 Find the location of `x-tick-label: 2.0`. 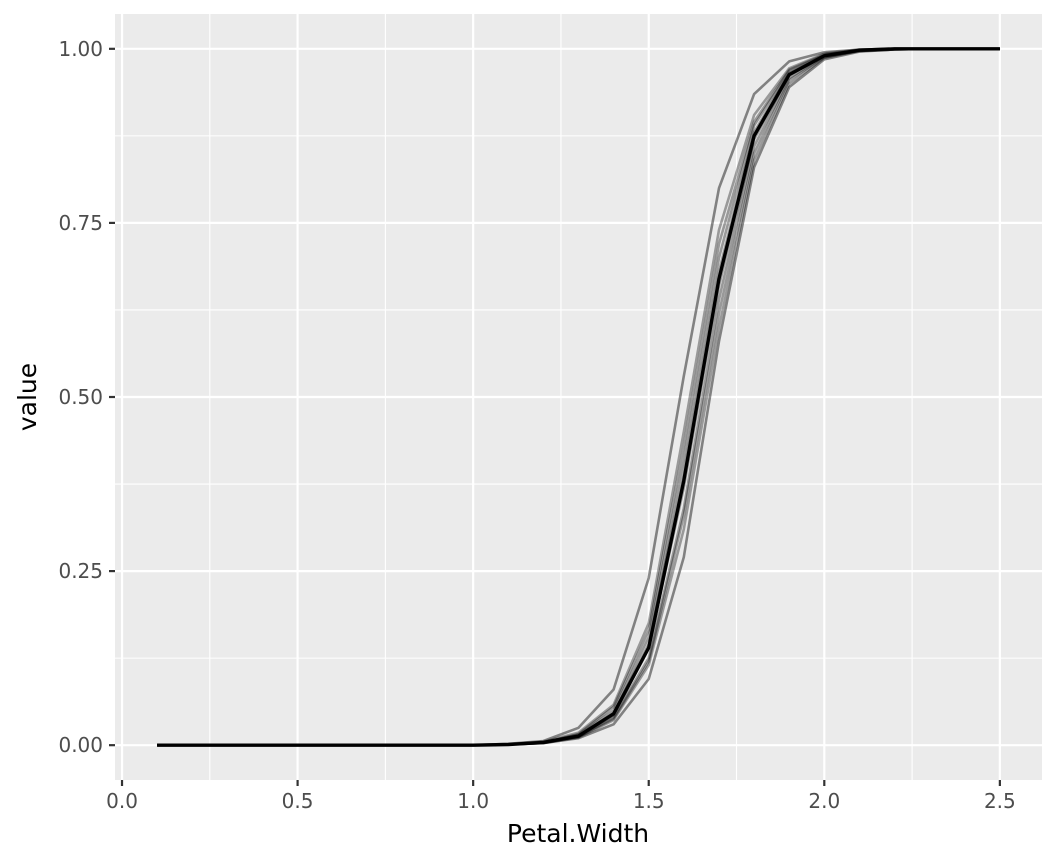

x-tick-label: 2.0 is located at coordinates (824, 801).